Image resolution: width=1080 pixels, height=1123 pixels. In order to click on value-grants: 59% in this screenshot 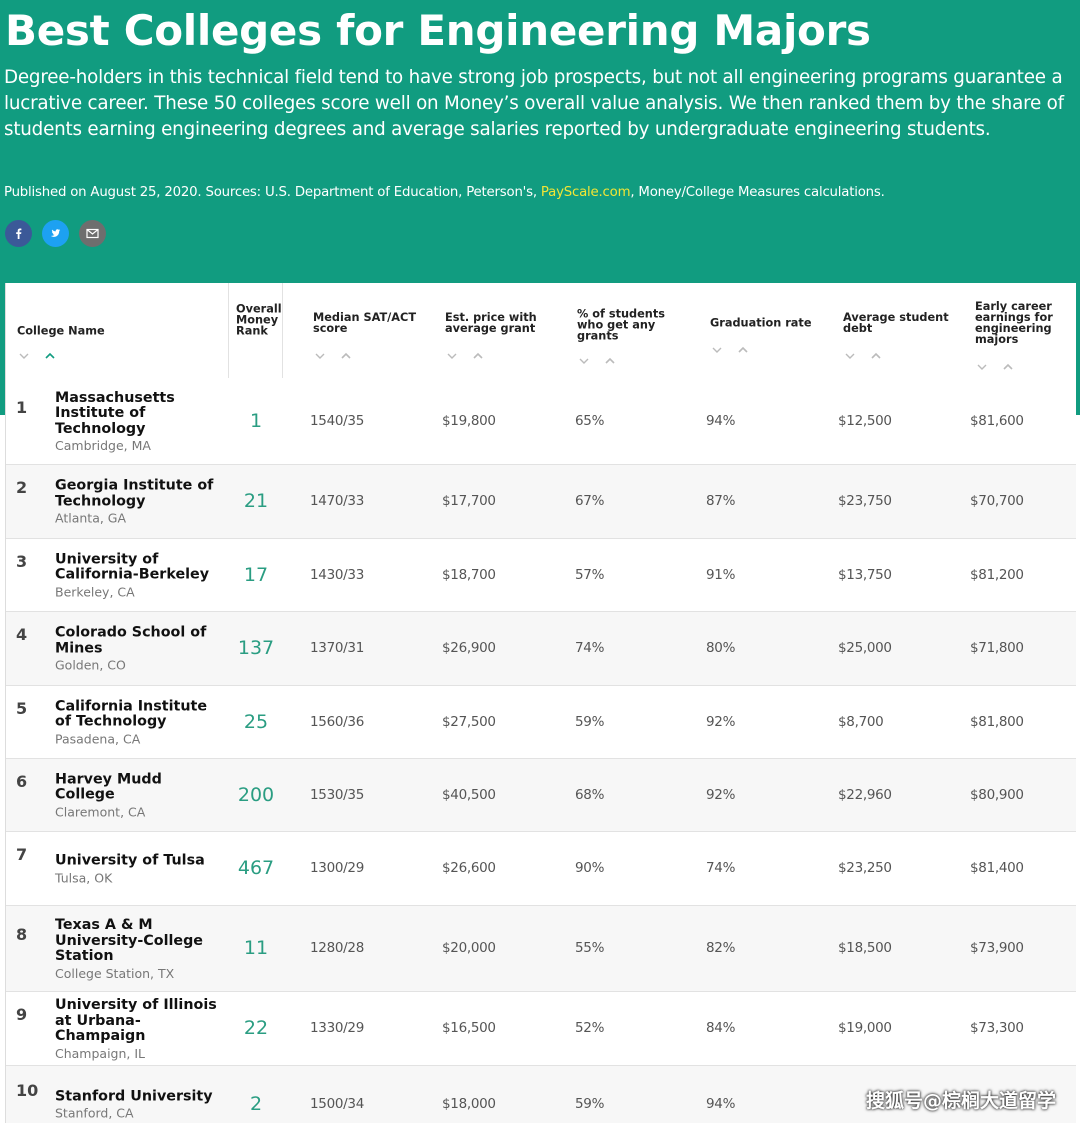, I will do `click(590, 721)`.